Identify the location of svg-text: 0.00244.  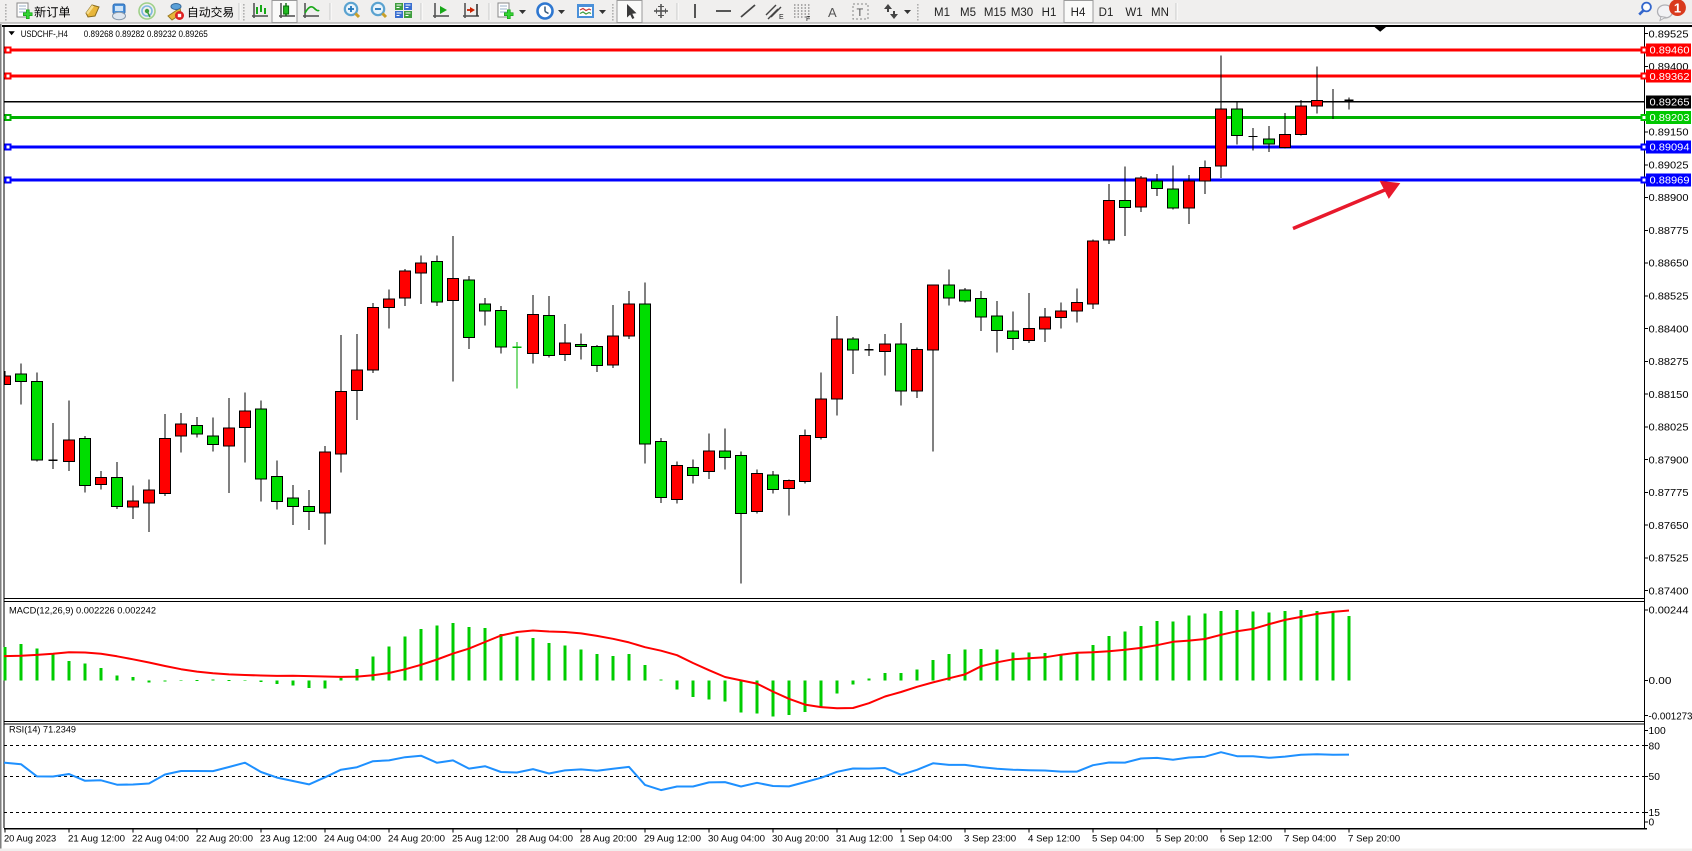
(1669, 611).